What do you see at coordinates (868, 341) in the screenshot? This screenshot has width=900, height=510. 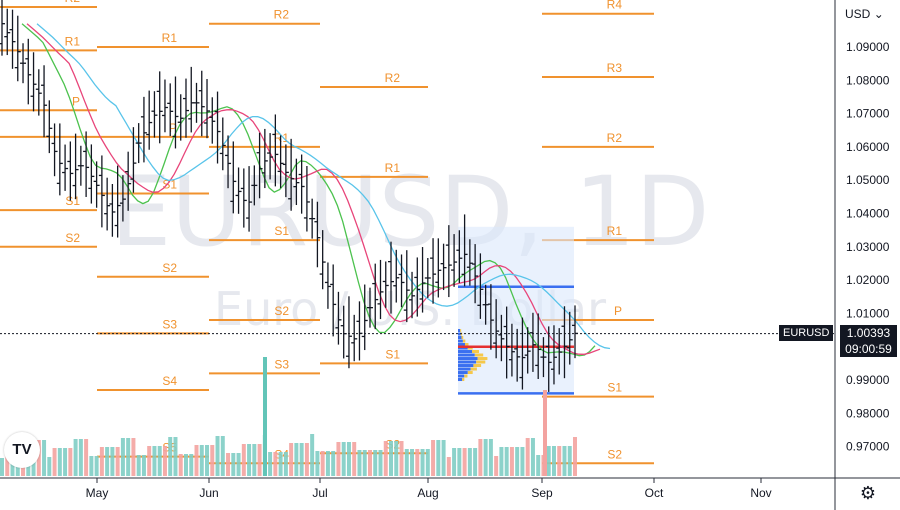 I see `last-price-badge: 1.00393 09:00:59` at bounding box center [868, 341].